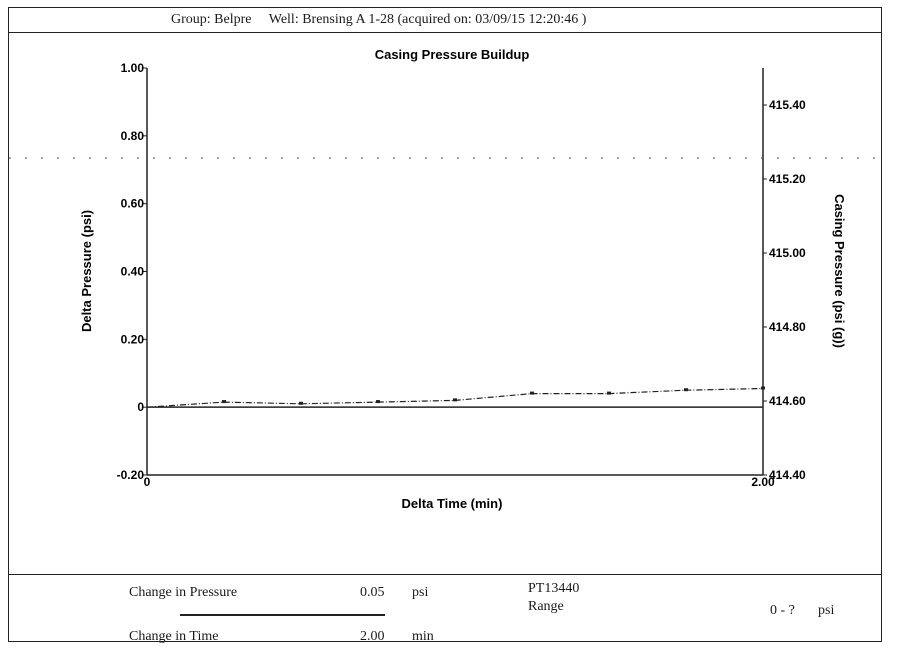 This screenshot has height=652, width=899. What do you see at coordinates (784, 290) in the screenshot?
I see `y-ticks-right: 415.40 415.20 415.00 414.80 414.60 414.40` at bounding box center [784, 290].